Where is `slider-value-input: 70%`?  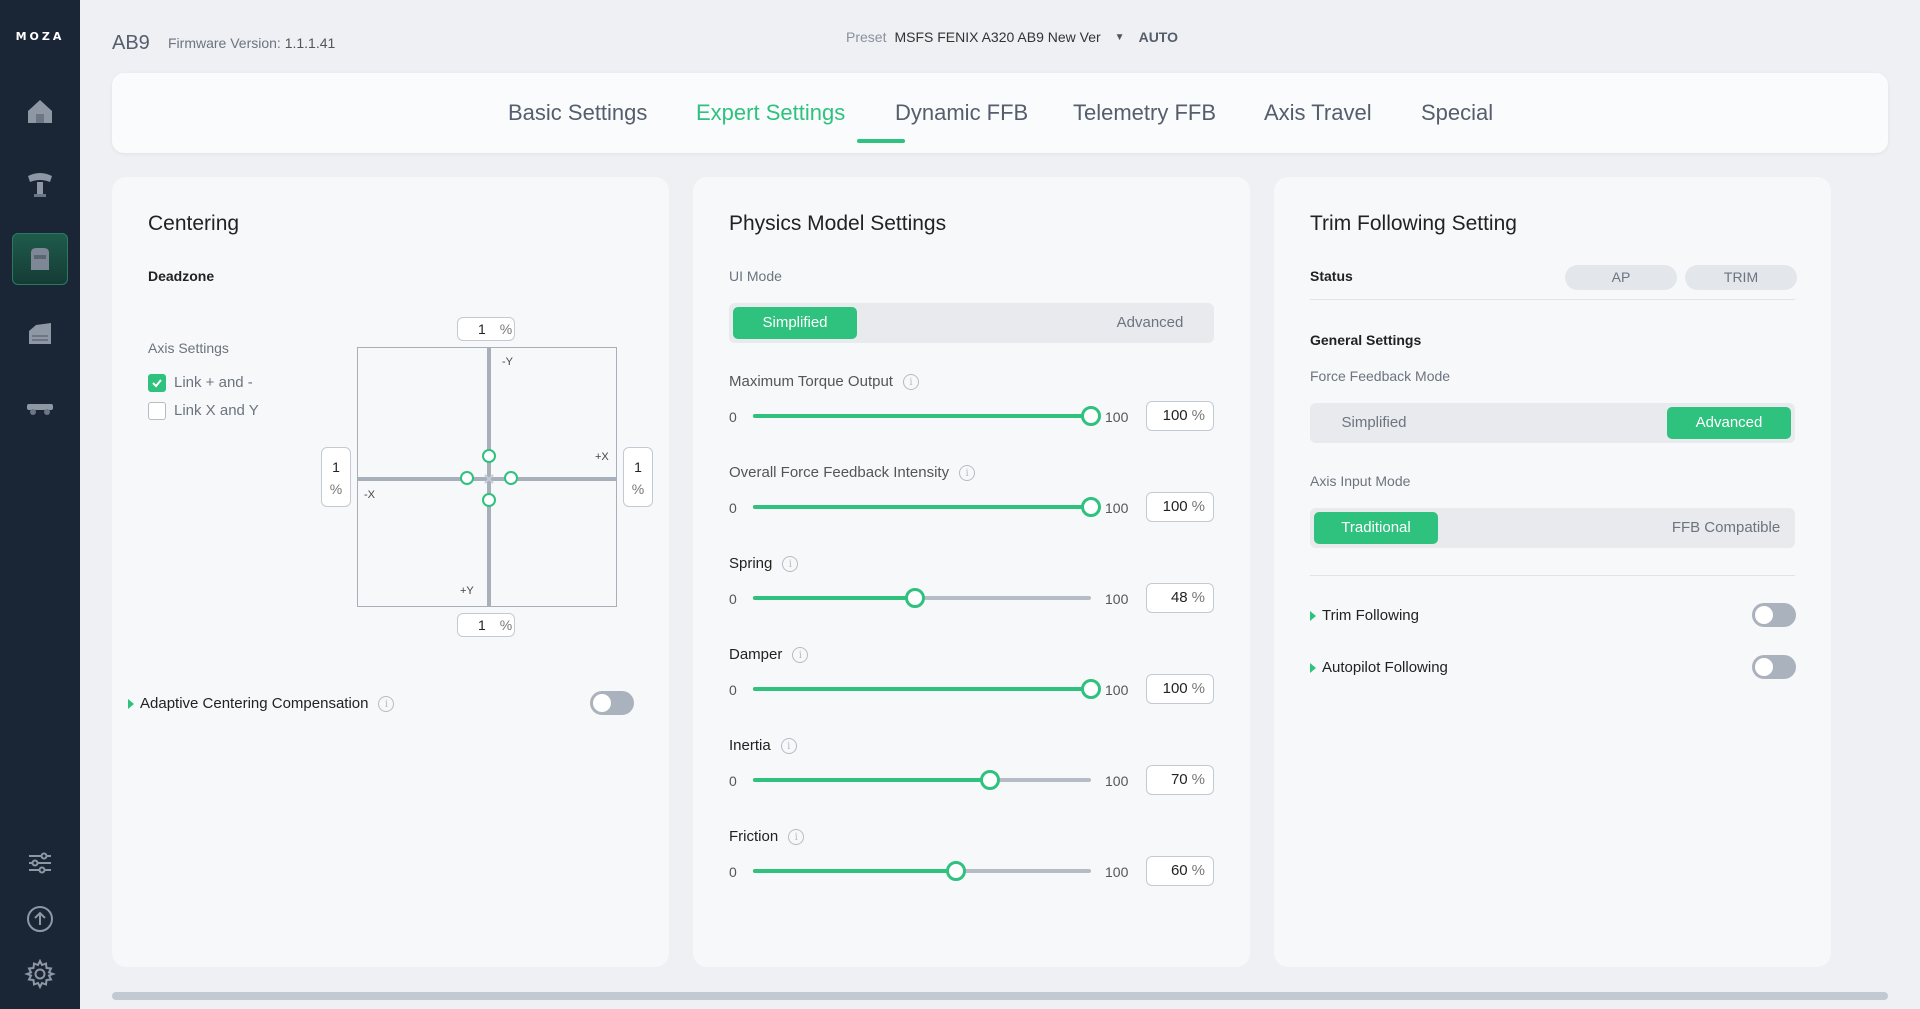
slider-value-input: 70% is located at coordinates (1180, 780).